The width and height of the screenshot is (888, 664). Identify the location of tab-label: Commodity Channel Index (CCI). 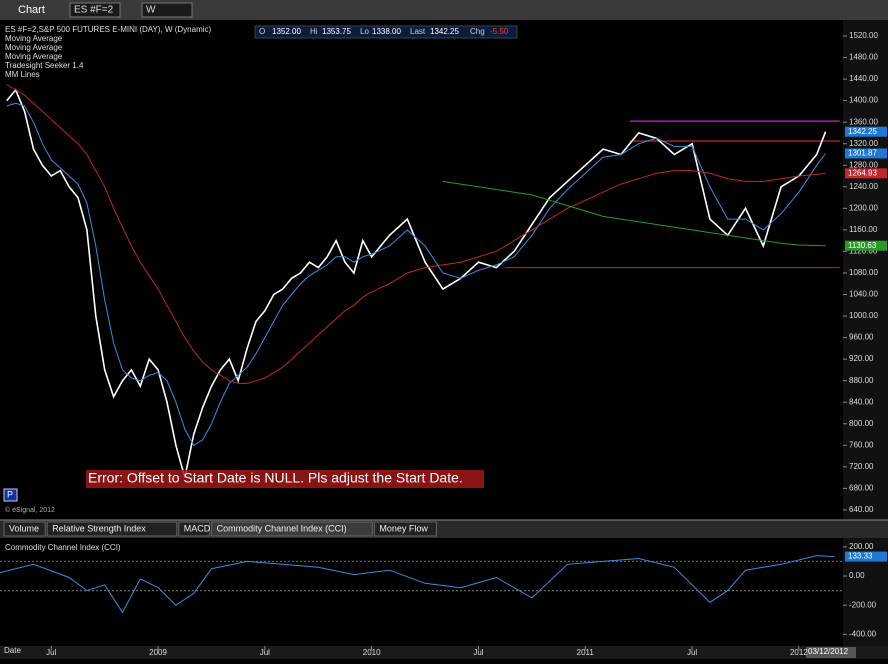
(282, 528).